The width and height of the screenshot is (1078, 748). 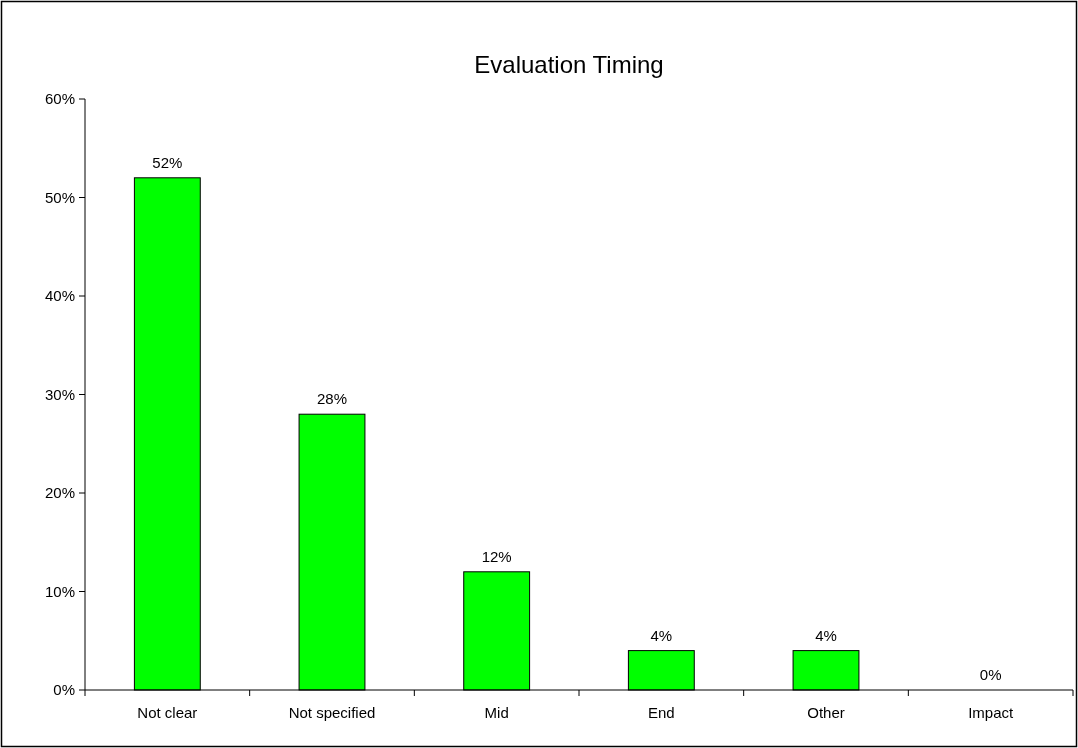 I want to click on chart-title: Evaluation Timing, so click(x=569, y=64).